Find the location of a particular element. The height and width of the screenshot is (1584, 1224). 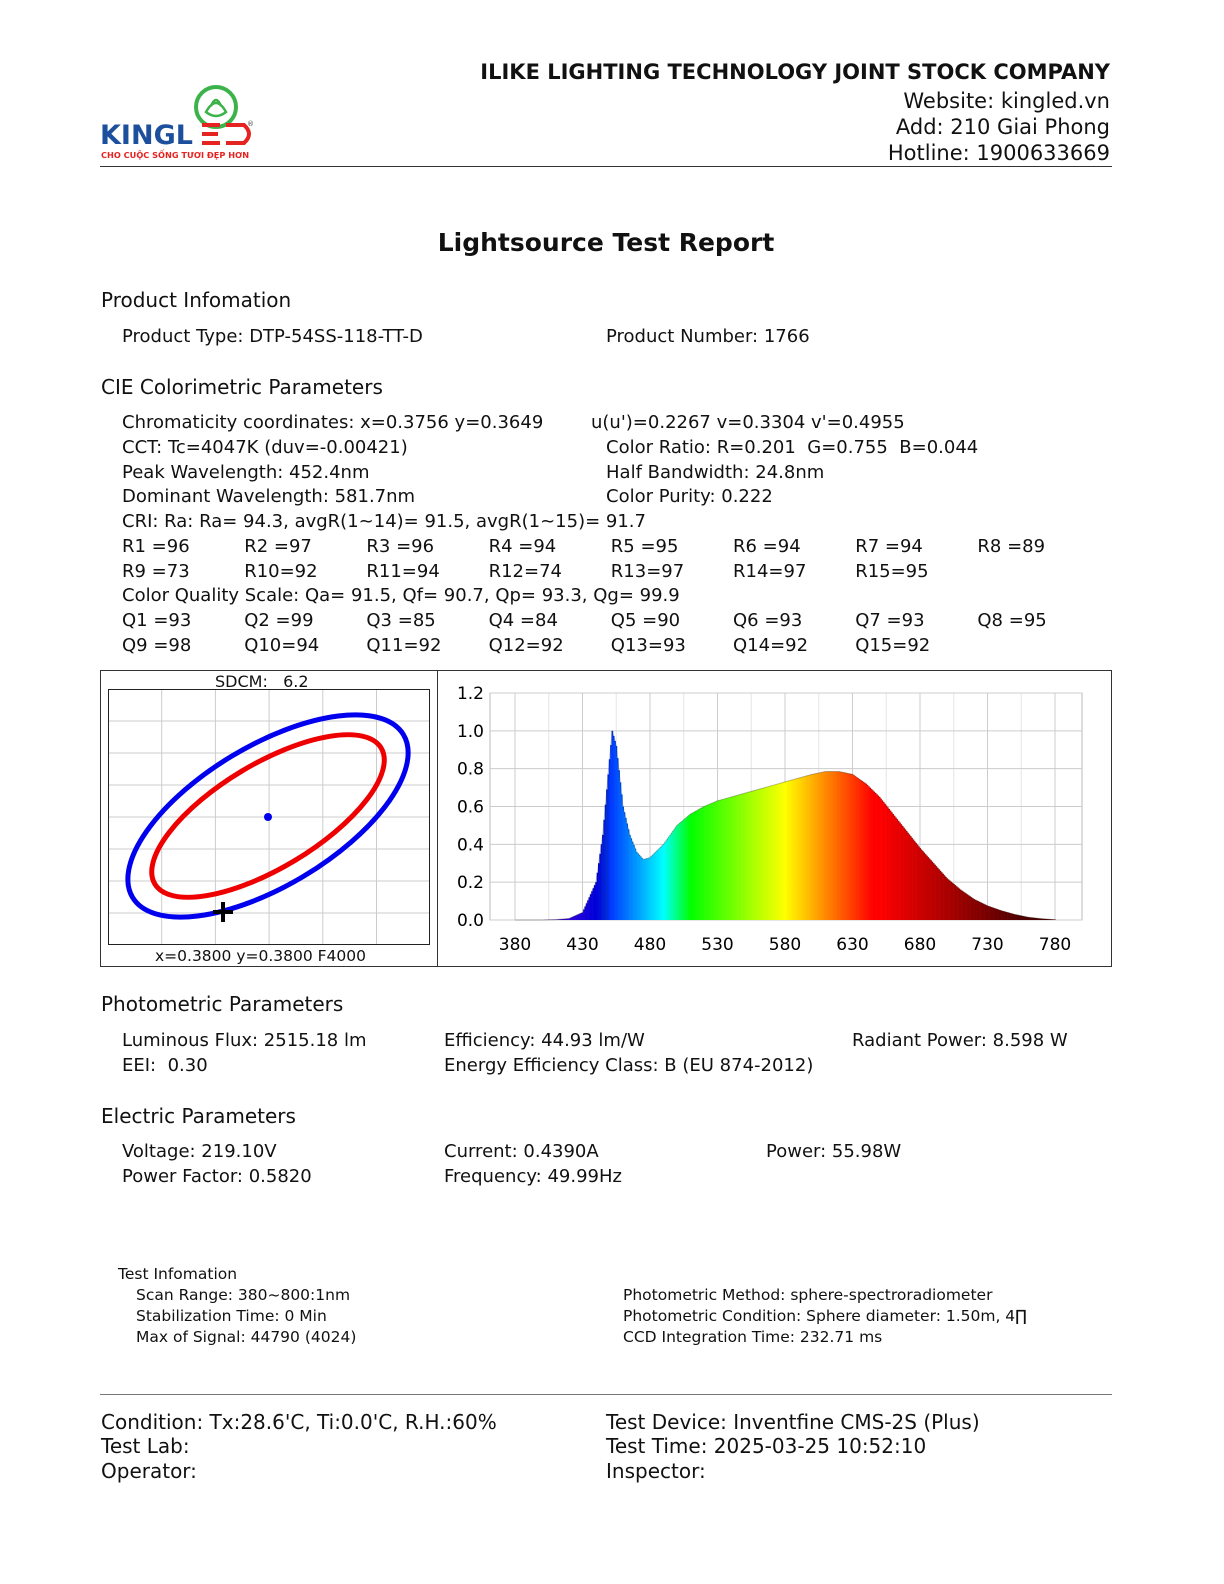

cqs-value: Q7 =93 is located at coordinates (890, 620).